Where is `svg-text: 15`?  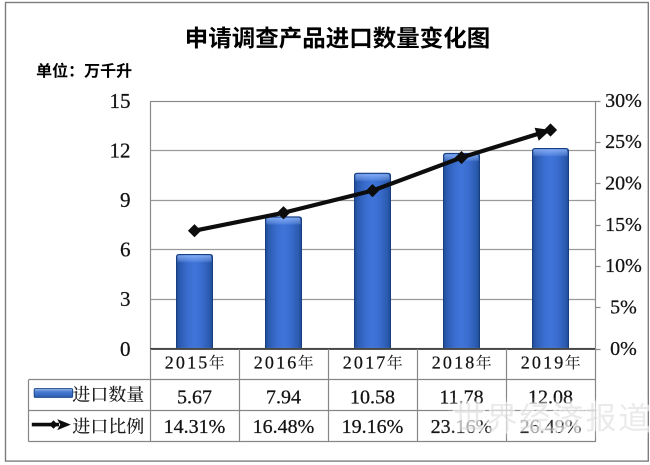
svg-text: 15 is located at coordinates (120, 101).